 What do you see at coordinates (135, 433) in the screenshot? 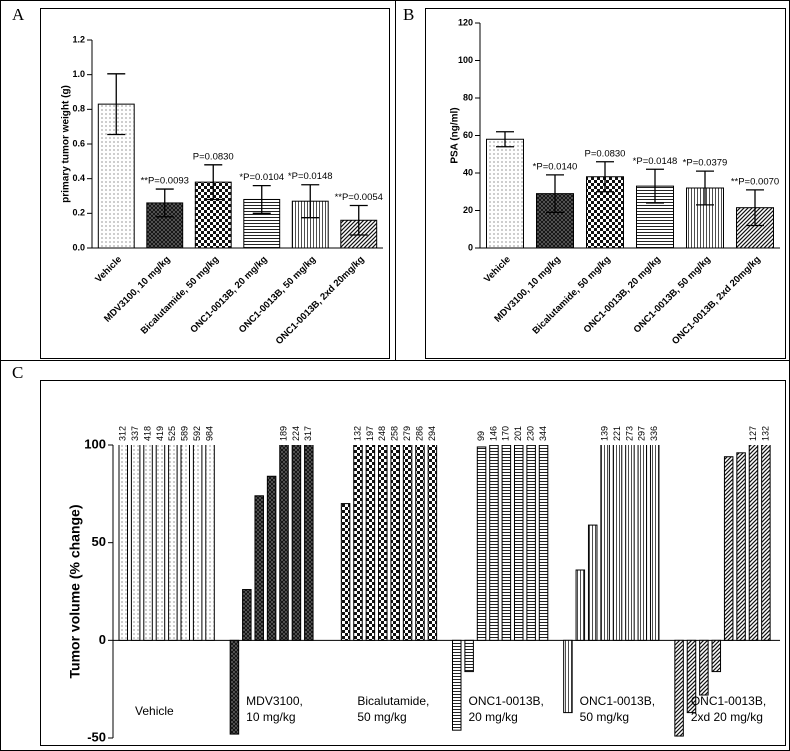
I see `value-label: 337` at bounding box center [135, 433].